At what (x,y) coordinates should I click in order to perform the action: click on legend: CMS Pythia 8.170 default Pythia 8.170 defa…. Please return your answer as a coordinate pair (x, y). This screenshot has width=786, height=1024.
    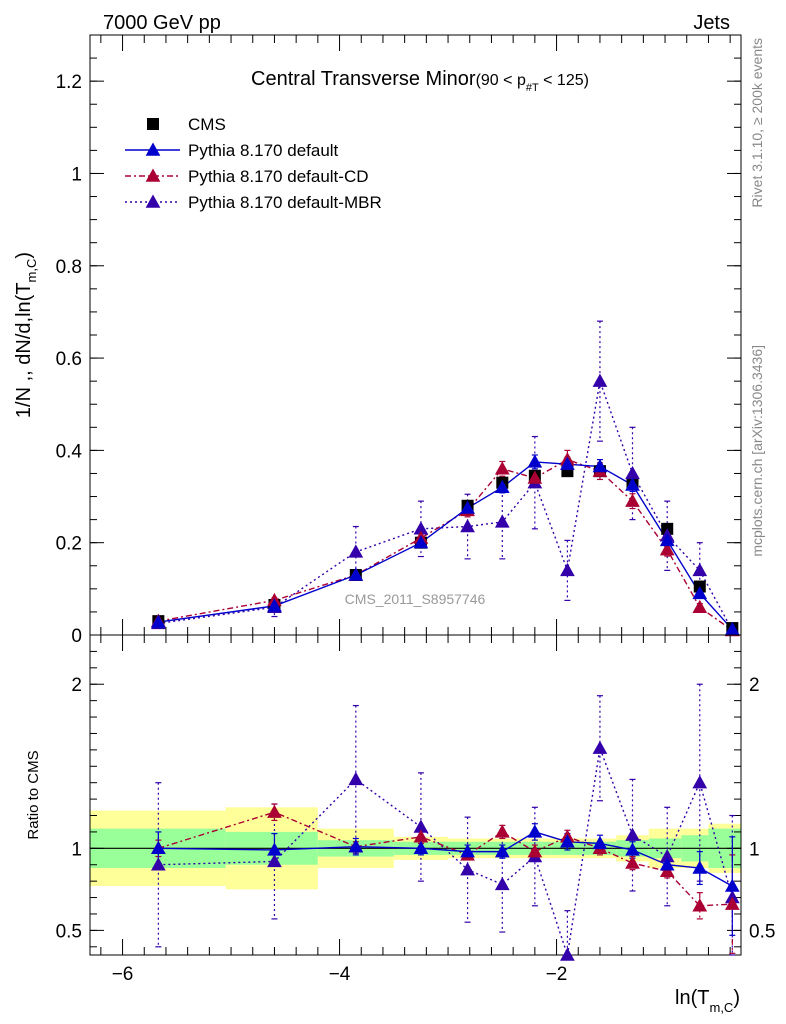
    Looking at the image, I should click on (253, 163).